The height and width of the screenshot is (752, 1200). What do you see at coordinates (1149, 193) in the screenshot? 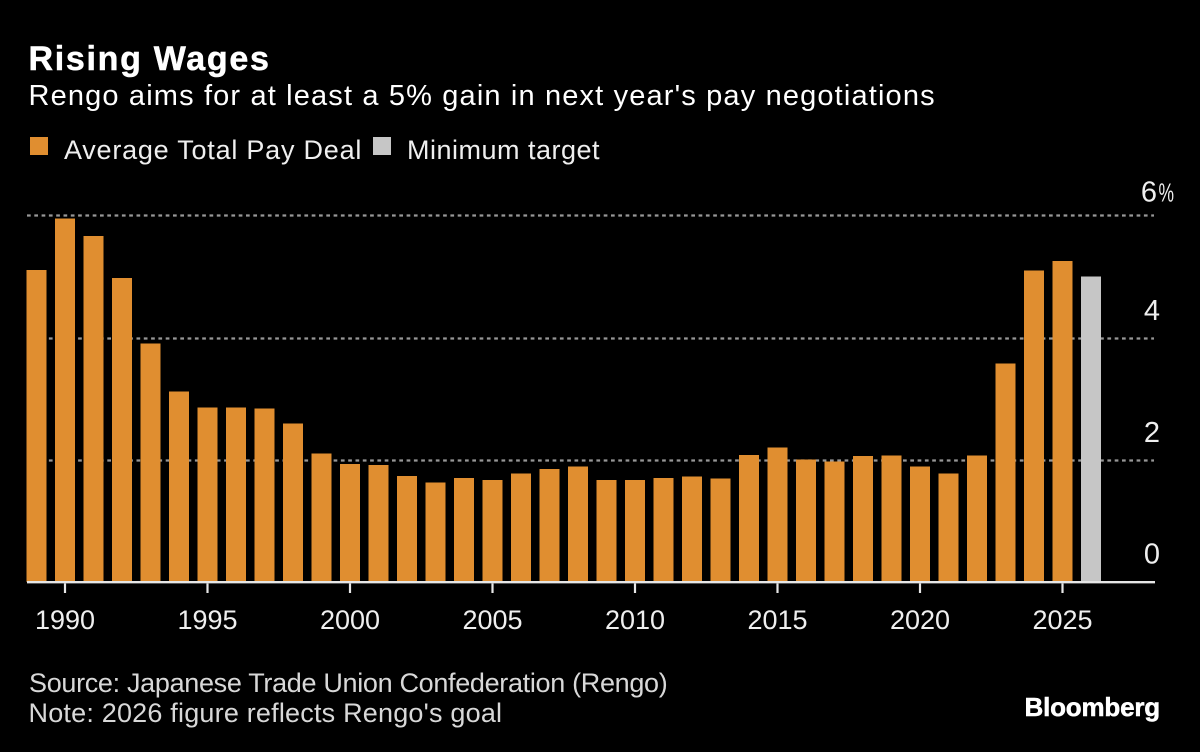
I see `svg-text: 6` at bounding box center [1149, 193].